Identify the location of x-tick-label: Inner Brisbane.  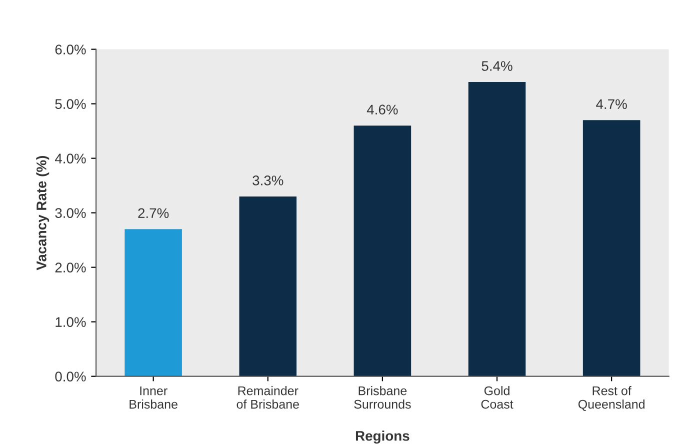
(154, 397).